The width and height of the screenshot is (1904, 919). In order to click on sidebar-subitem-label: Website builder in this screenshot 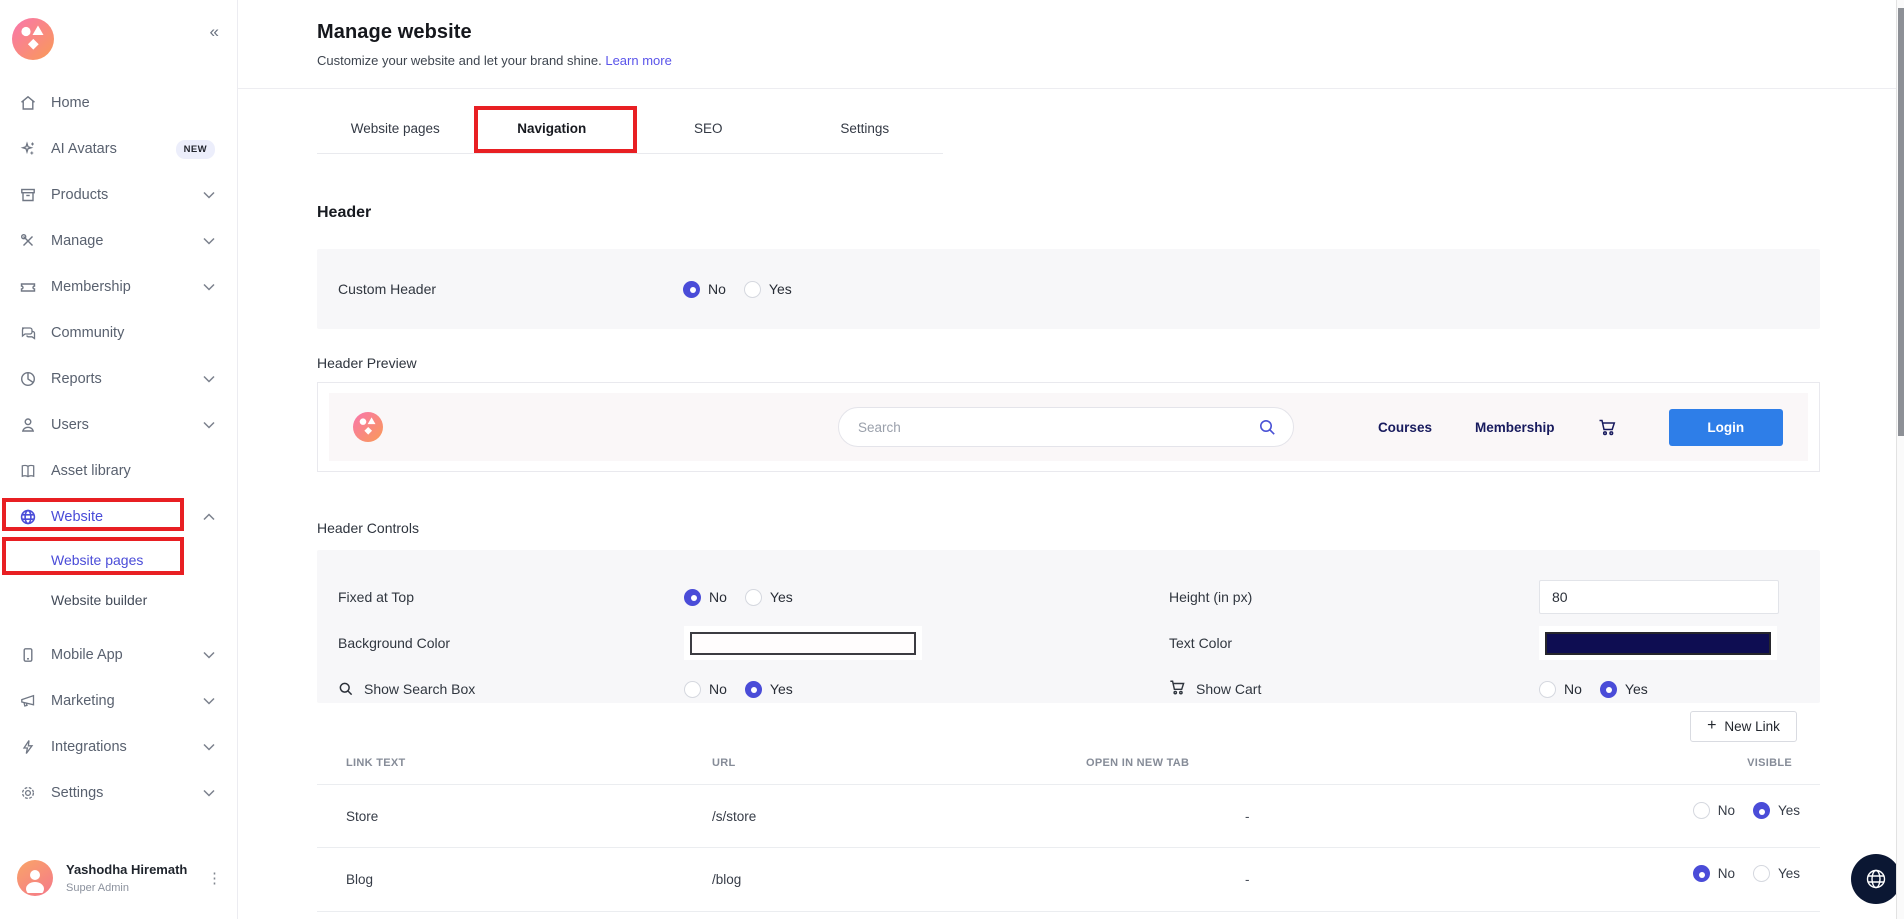, I will do `click(99, 600)`.